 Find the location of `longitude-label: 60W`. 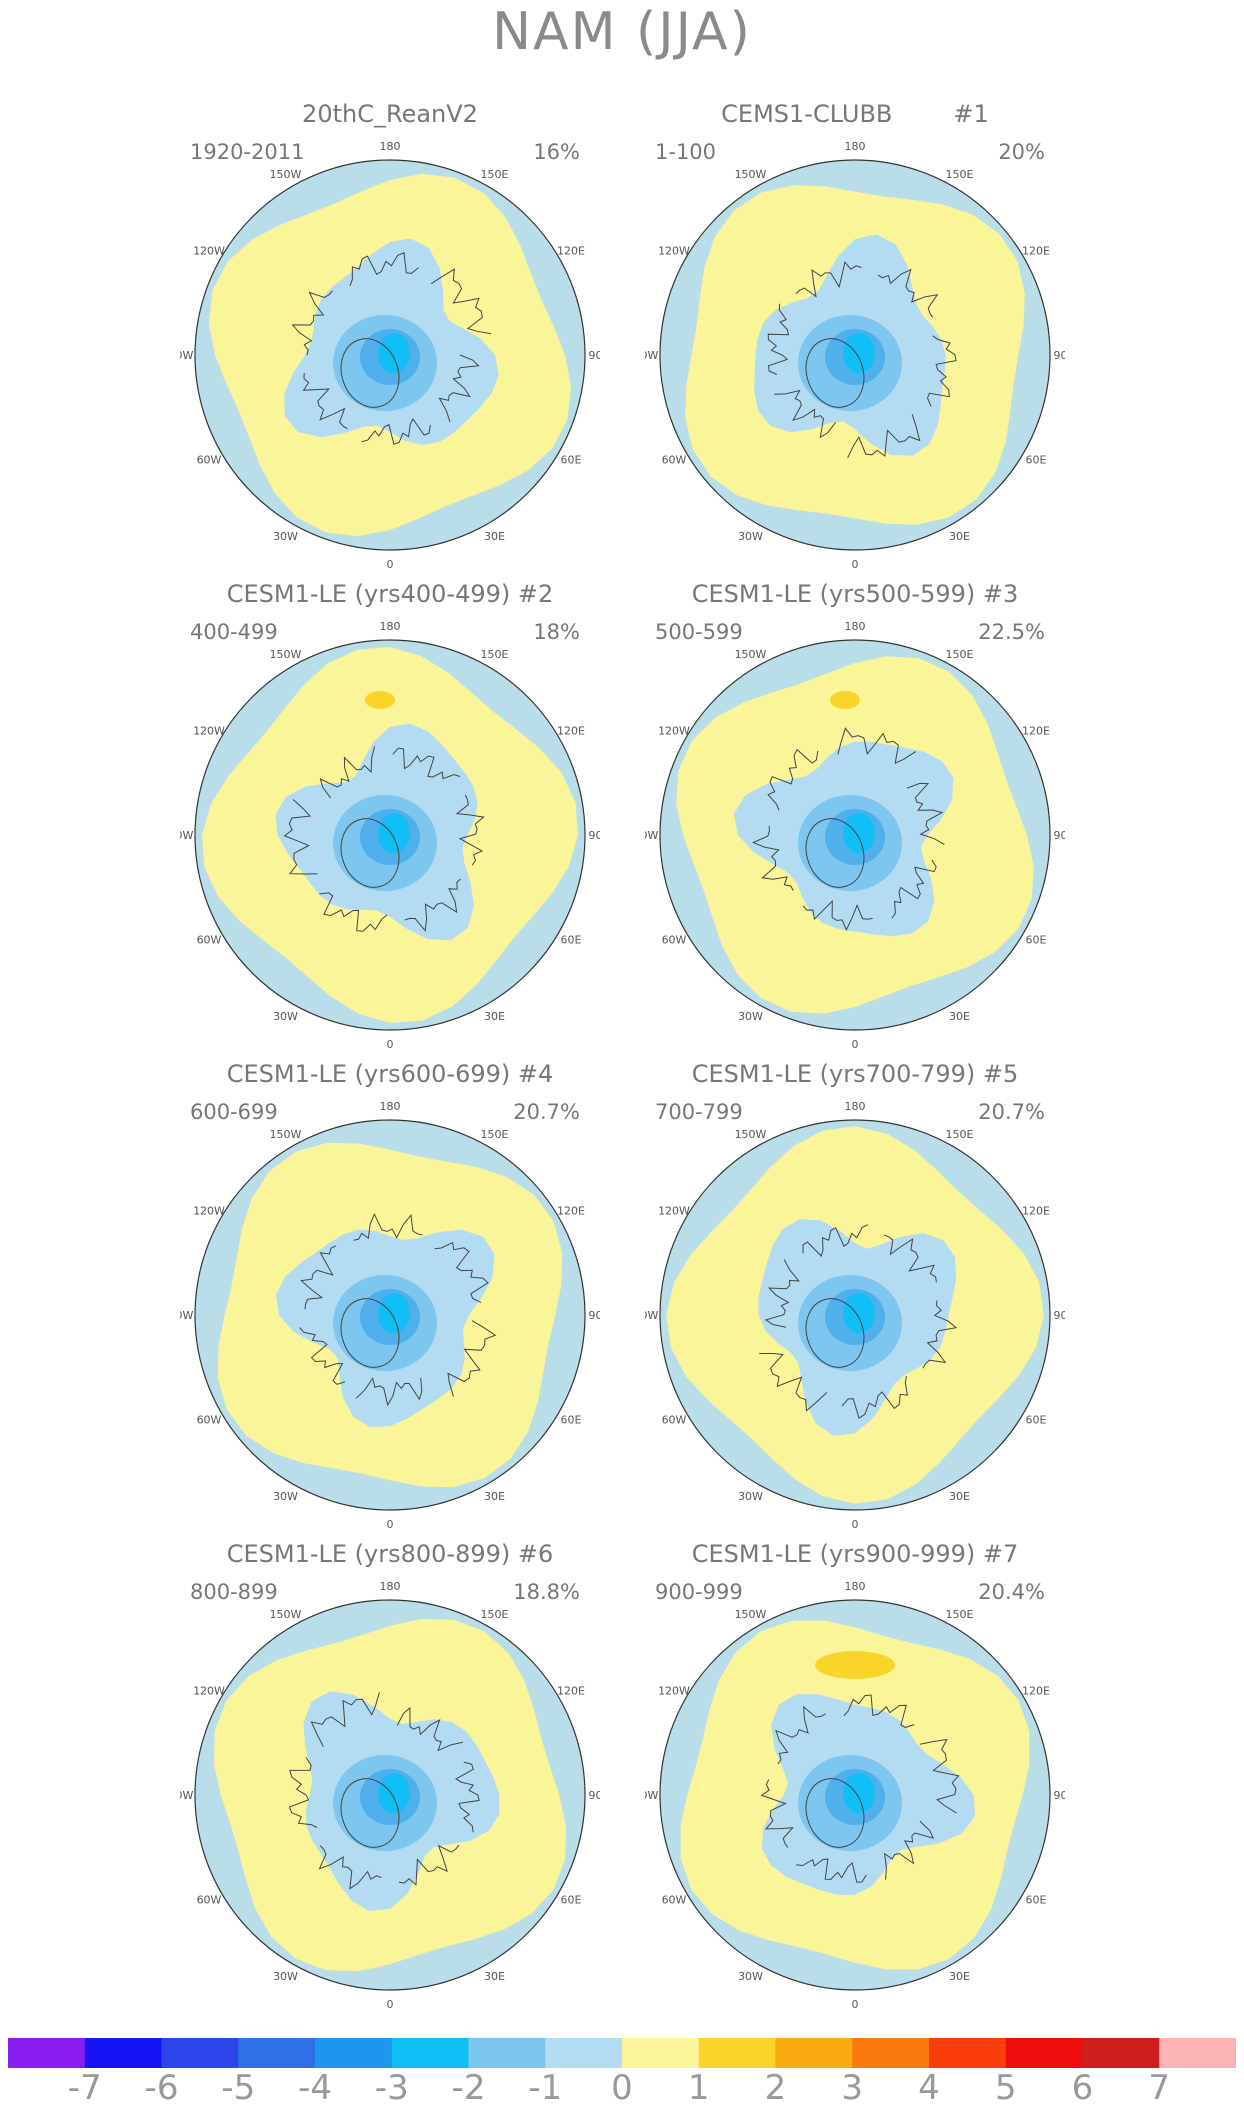

longitude-label: 60W is located at coordinates (674, 1900).